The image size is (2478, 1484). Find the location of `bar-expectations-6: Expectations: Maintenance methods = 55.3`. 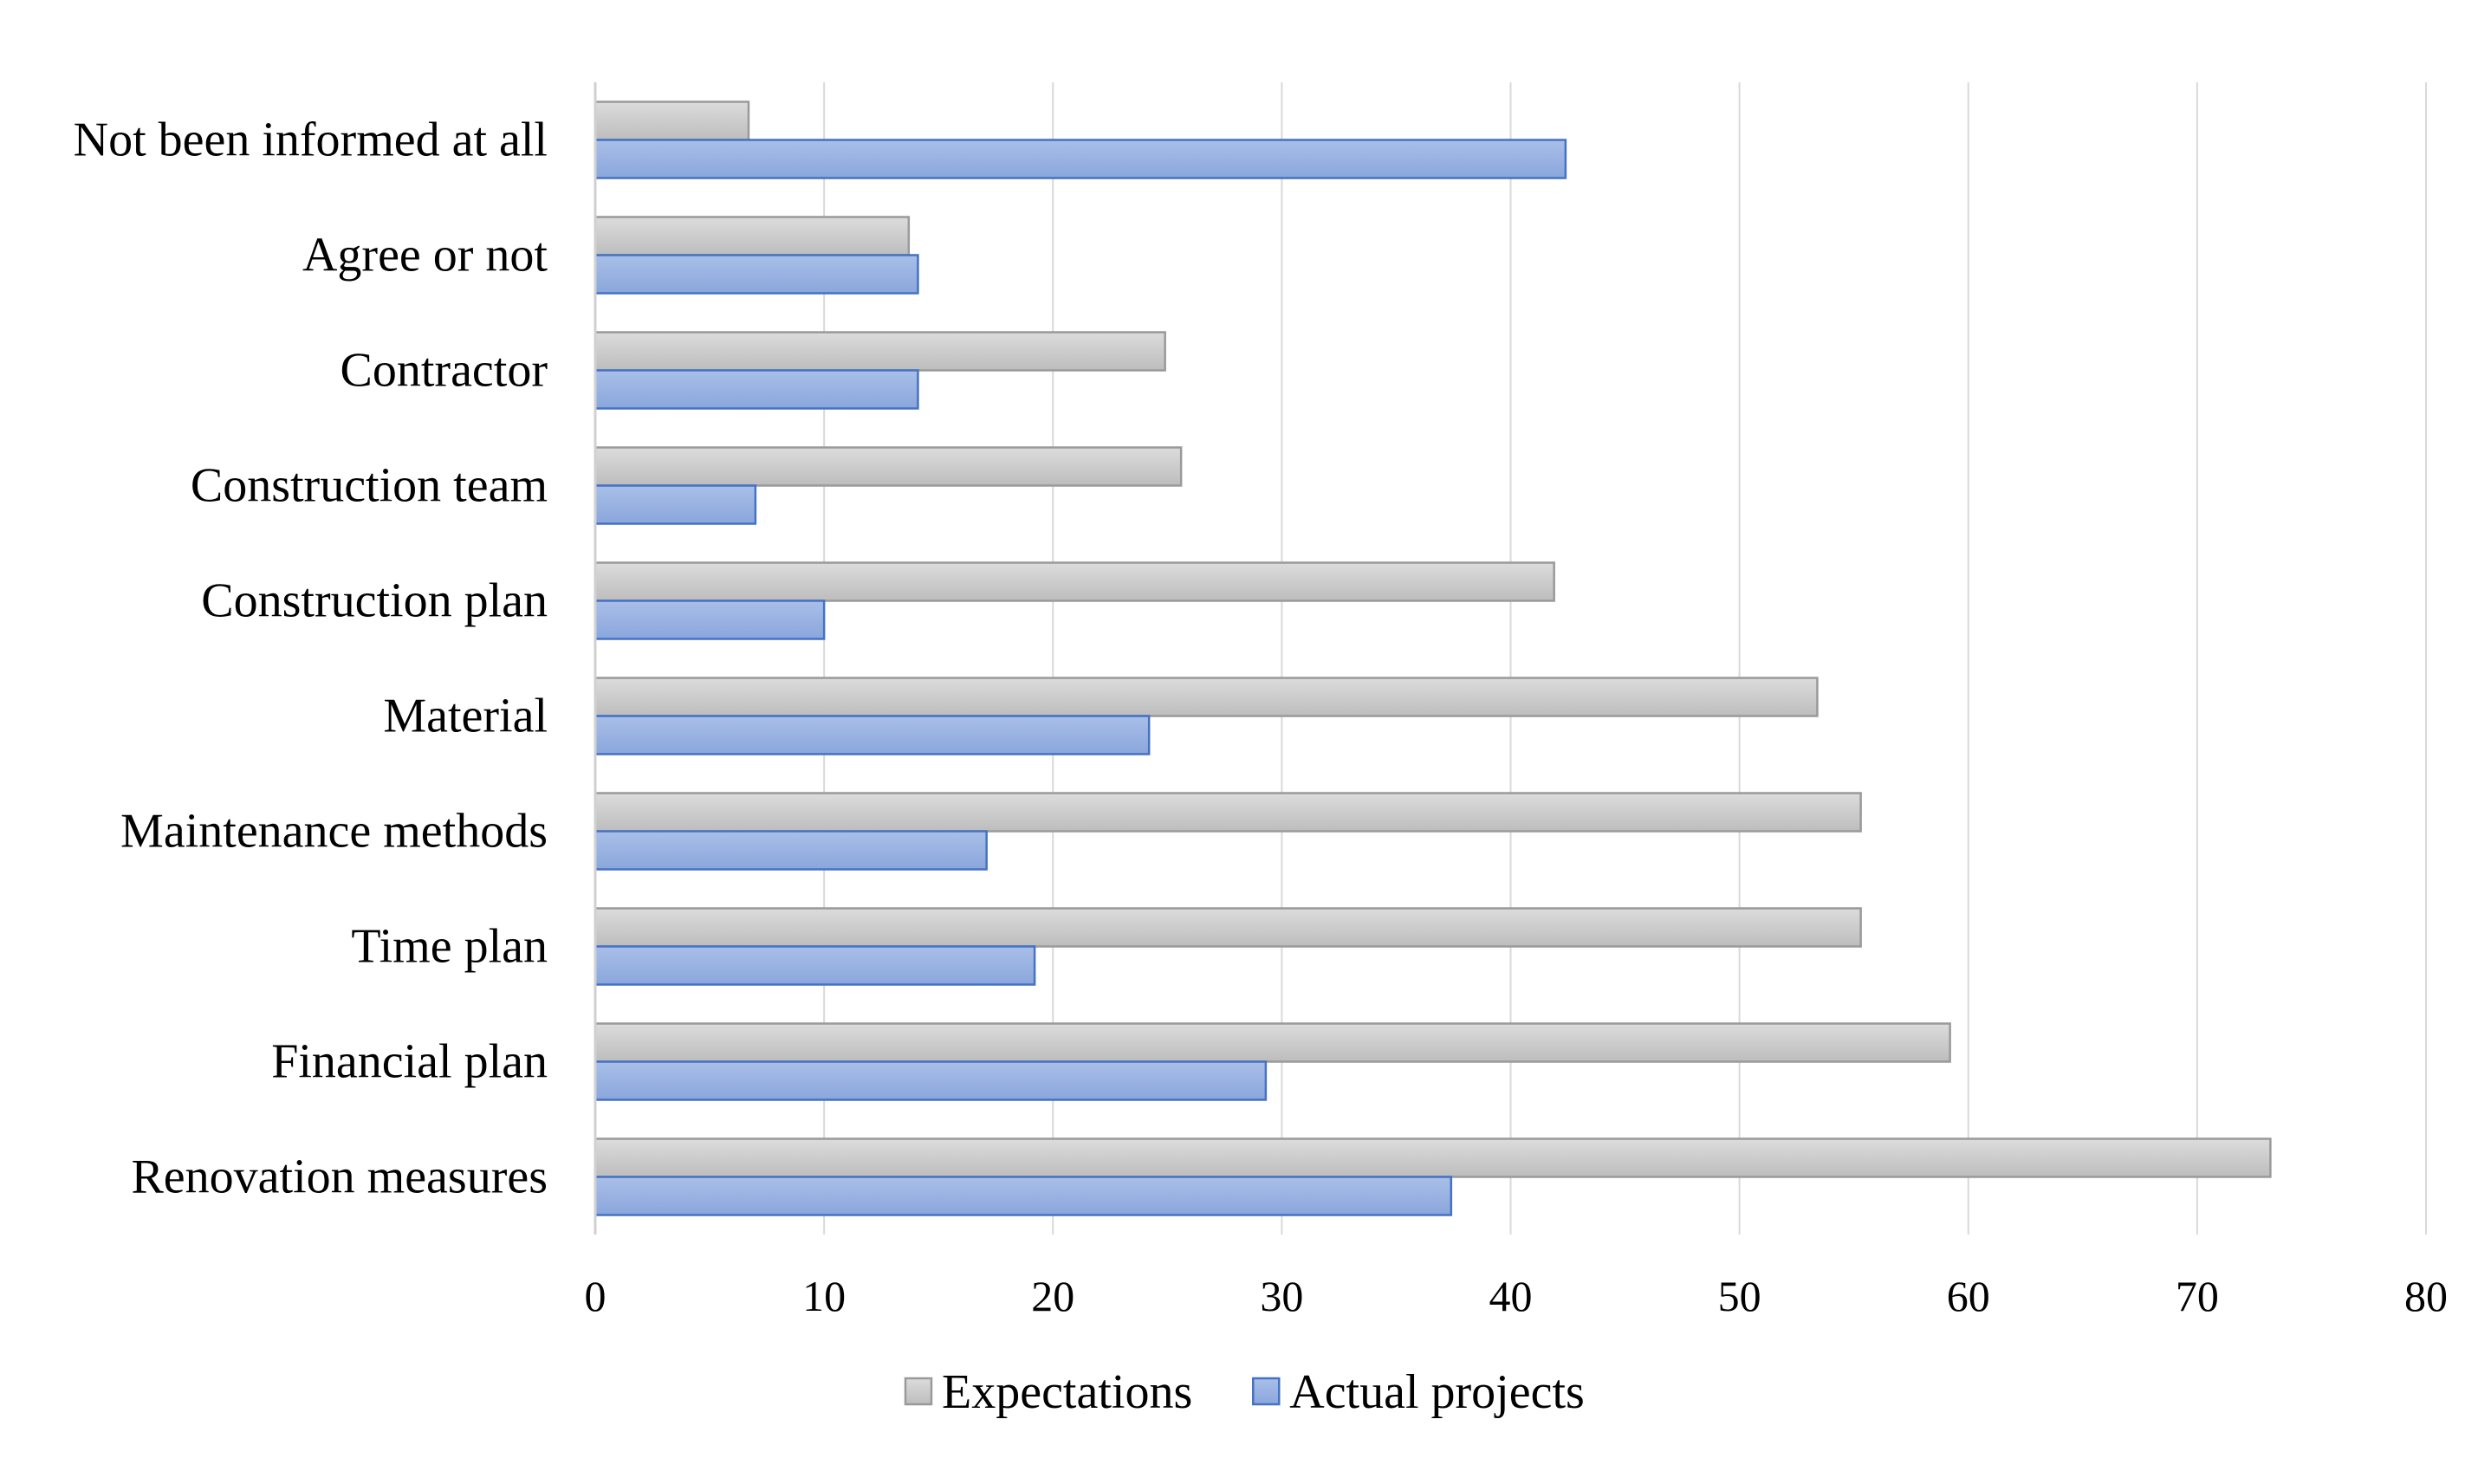

bar-expectations-6: Expectations: Maintenance methods = 55.3 is located at coordinates (1228, 812).